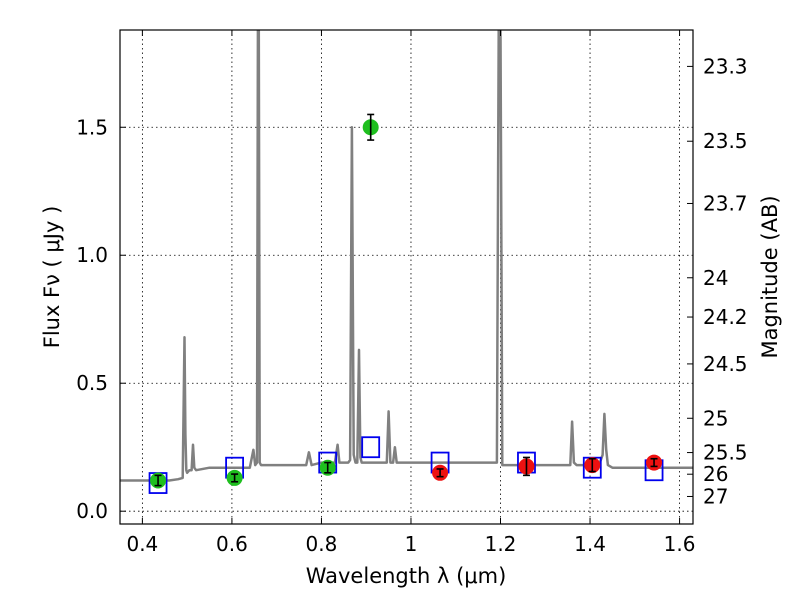  I want to click on magnitude-tick-label: 26, so click(715, 474).